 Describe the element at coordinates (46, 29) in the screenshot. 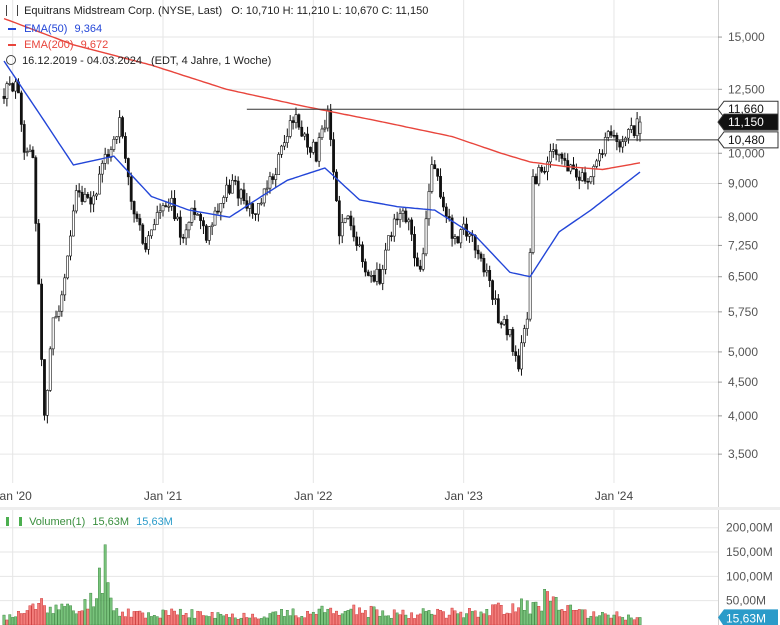

I see `ema50-label: EMA(50)` at that location.